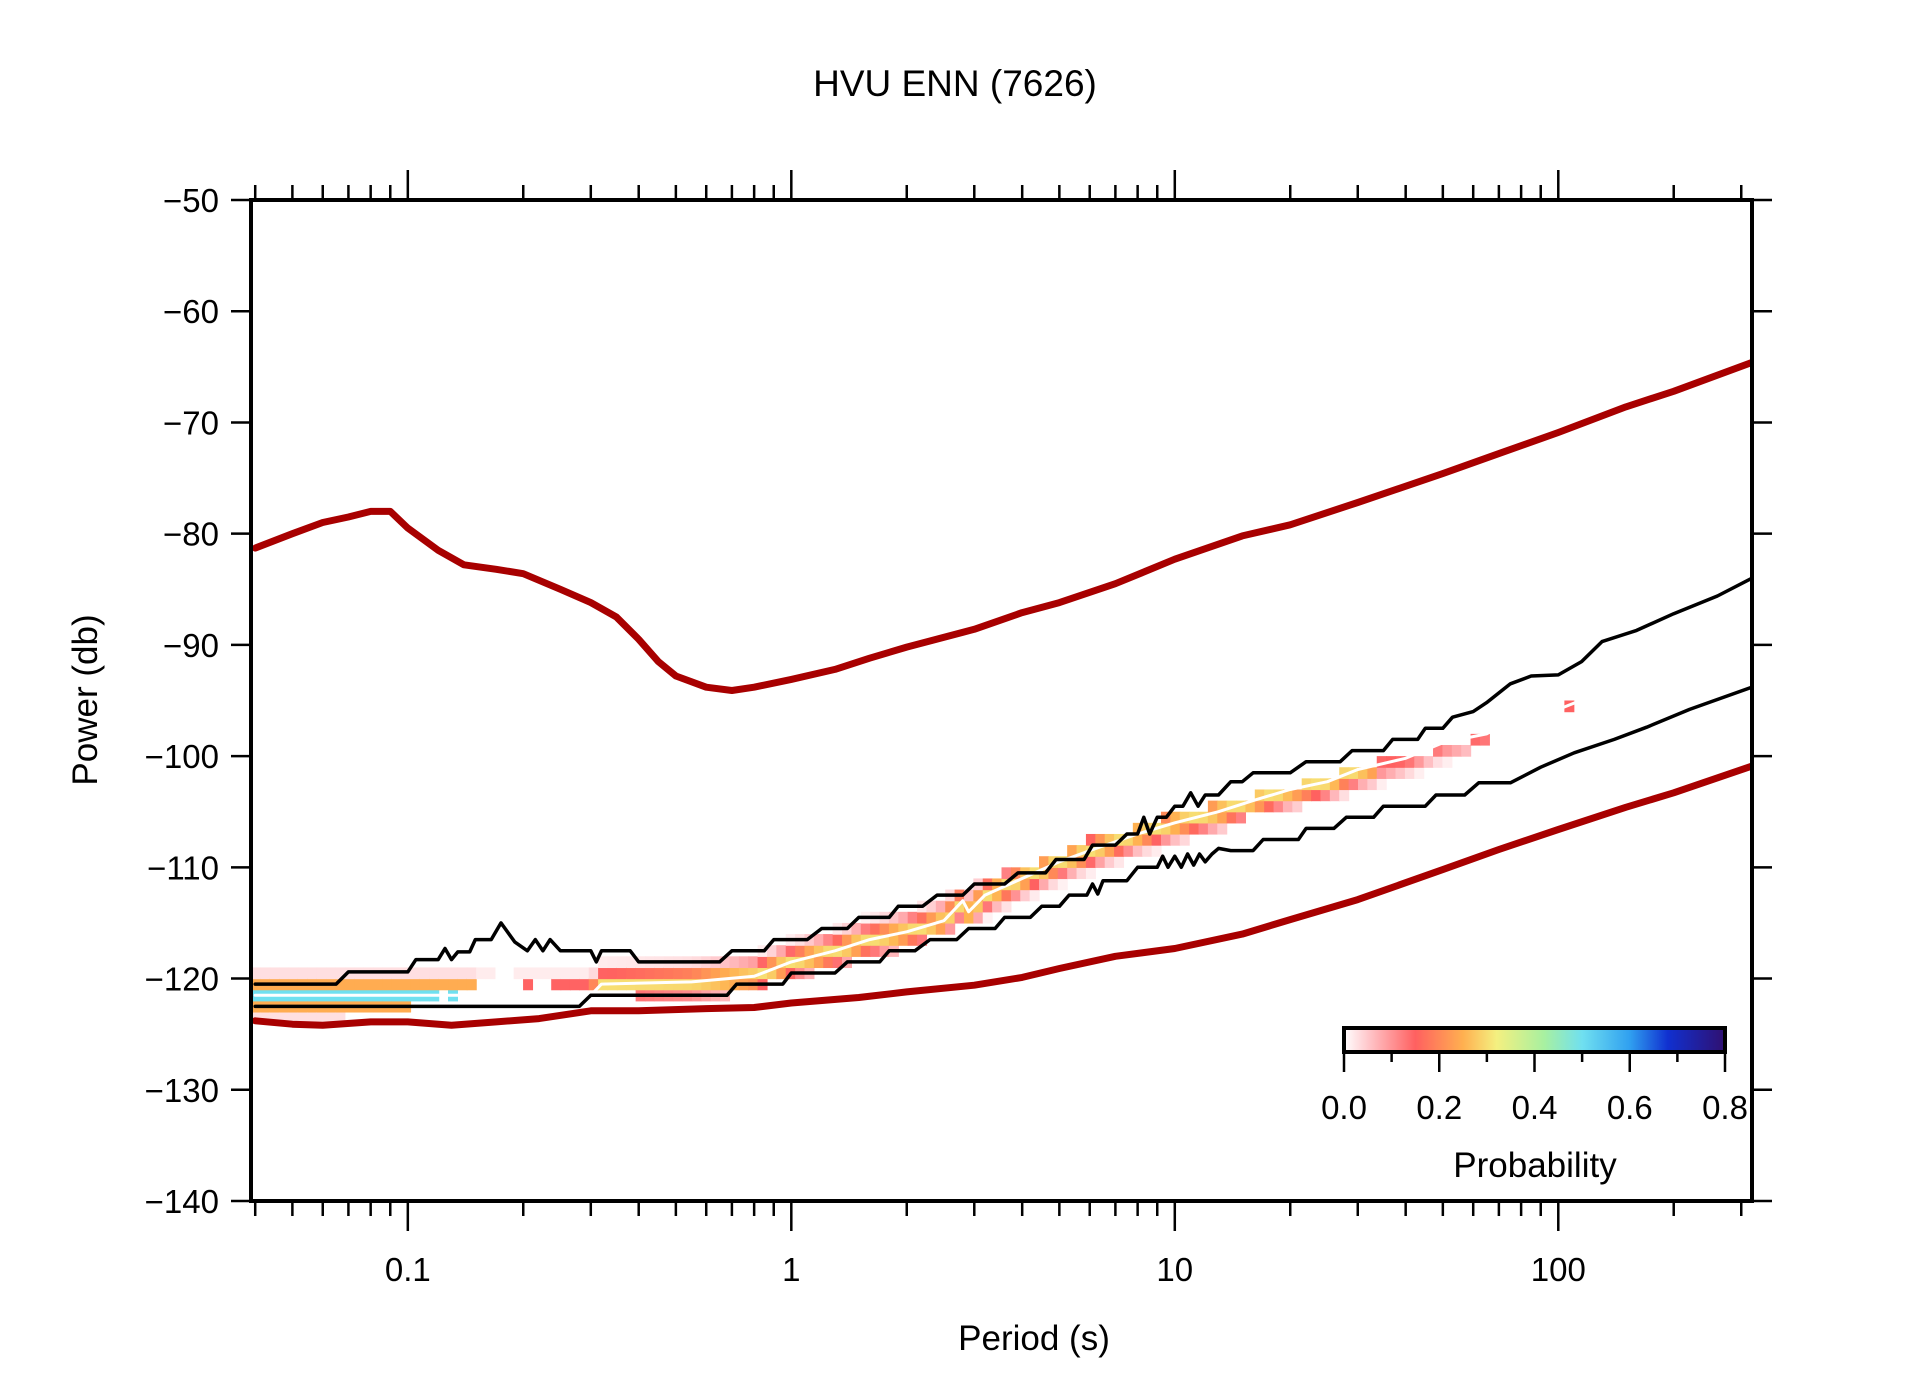 The image size is (1910, 1389). Describe the element at coordinates (191, 200) in the screenshot. I see `y-tick-label: −50` at that location.